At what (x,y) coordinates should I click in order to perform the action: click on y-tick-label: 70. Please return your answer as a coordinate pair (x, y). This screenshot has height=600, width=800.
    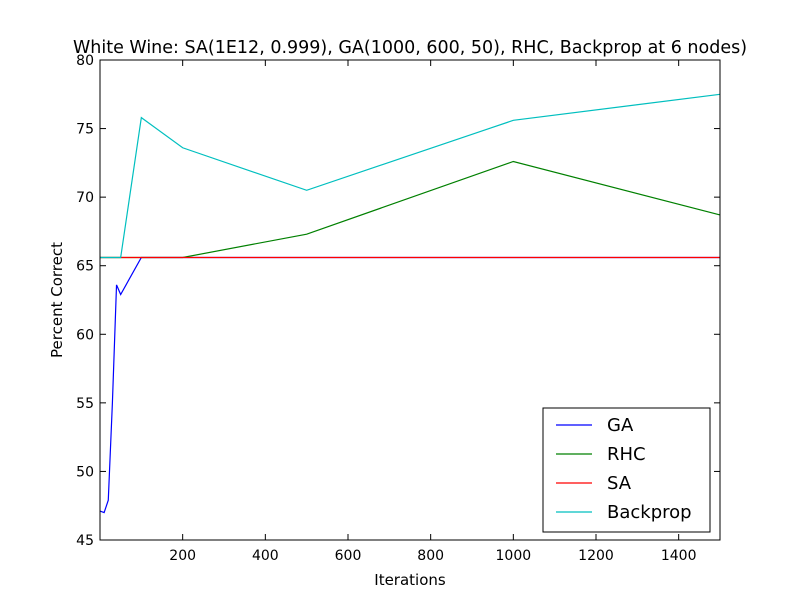
    Looking at the image, I should click on (85, 198).